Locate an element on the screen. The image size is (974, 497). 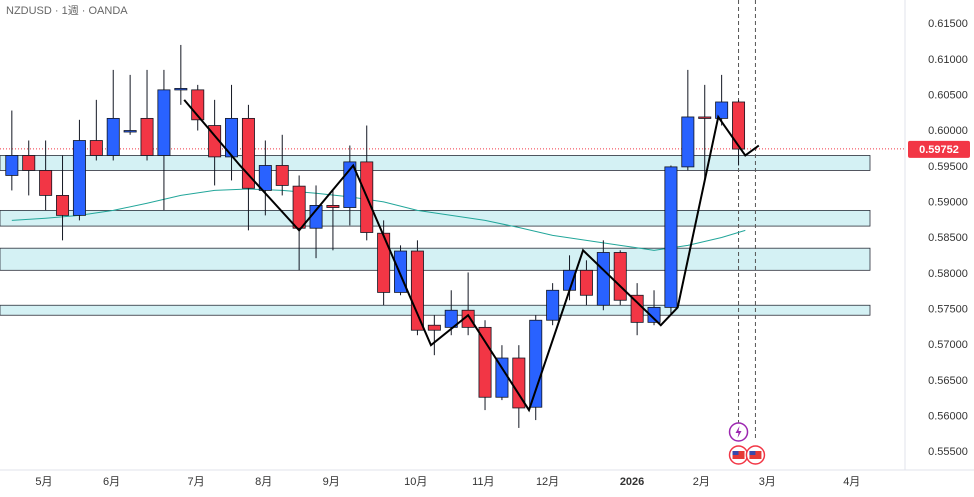
x-tick-label: 2026 is located at coordinates (632, 482).